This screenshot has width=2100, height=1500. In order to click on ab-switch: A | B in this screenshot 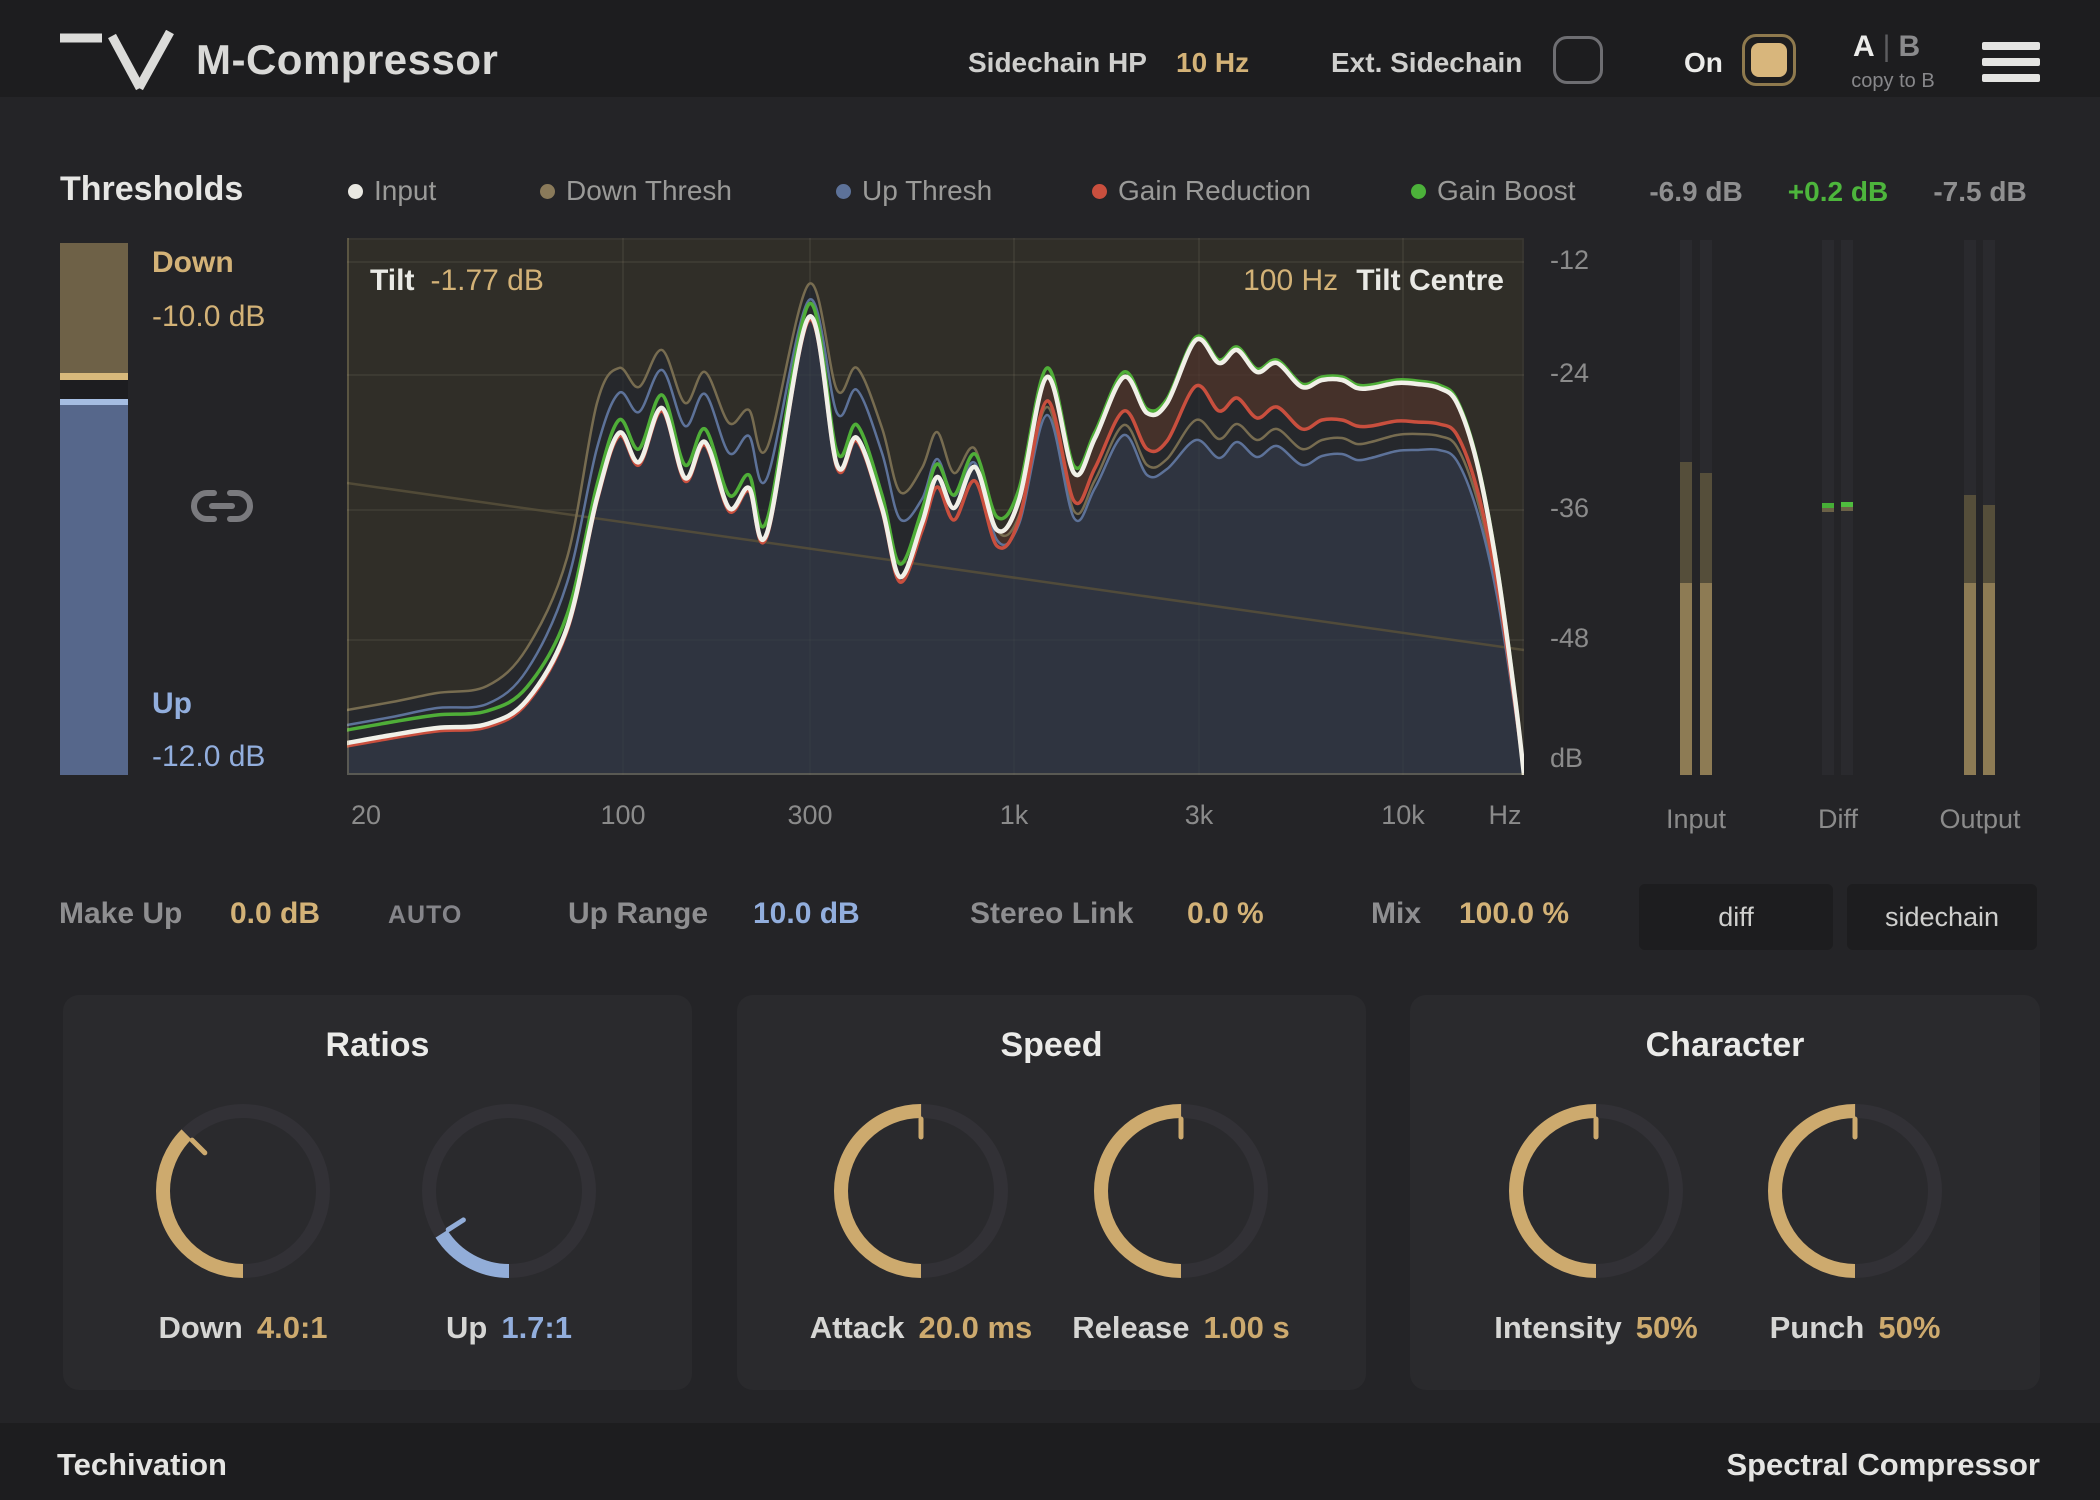, I will do `click(1887, 46)`.